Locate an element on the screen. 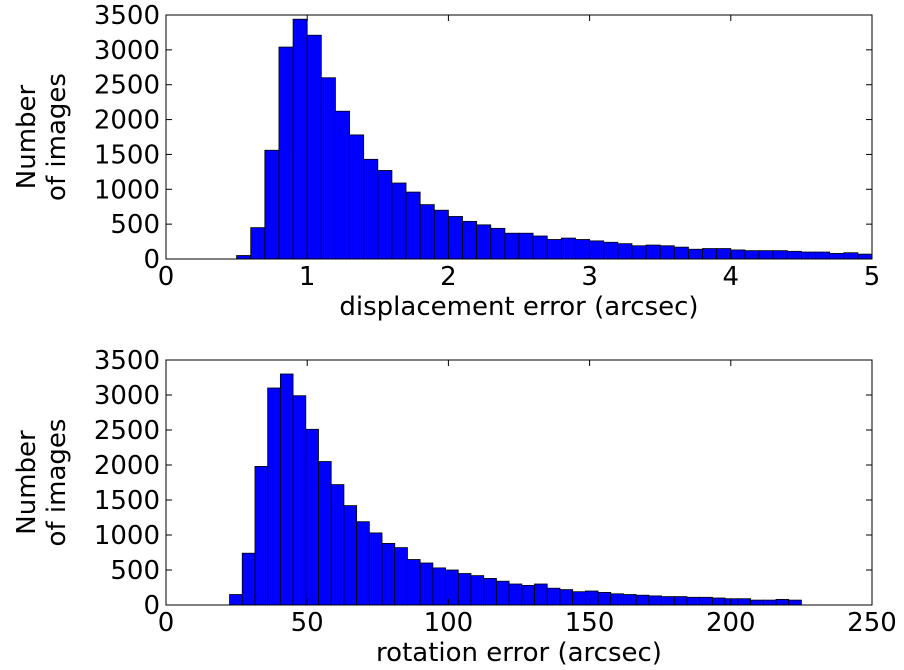  x-tick-label: 250 is located at coordinates (872, 623).